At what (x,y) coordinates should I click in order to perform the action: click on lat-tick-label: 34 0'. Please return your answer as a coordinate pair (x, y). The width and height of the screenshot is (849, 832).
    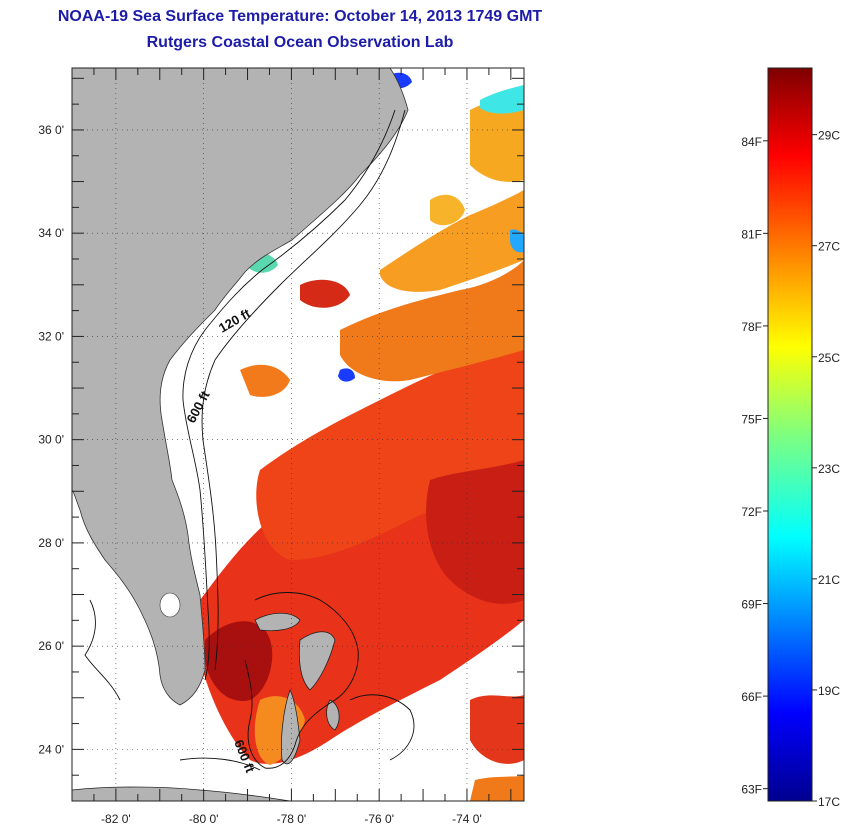
    Looking at the image, I should click on (51, 233).